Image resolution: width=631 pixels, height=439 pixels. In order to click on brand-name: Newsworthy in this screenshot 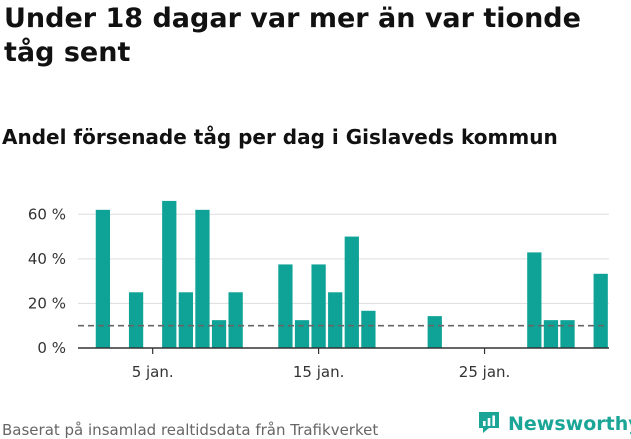, I will do `click(569, 424)`.